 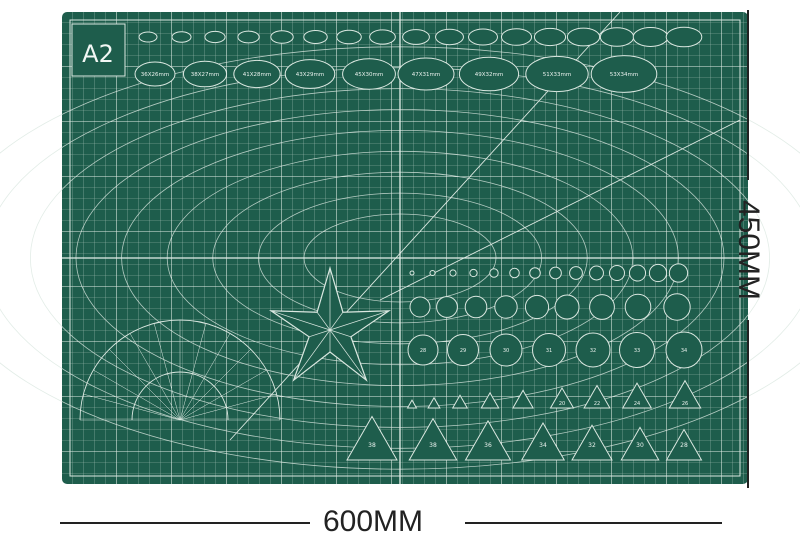 I want to click on shape-label: 29, so click(x=463, y=351).